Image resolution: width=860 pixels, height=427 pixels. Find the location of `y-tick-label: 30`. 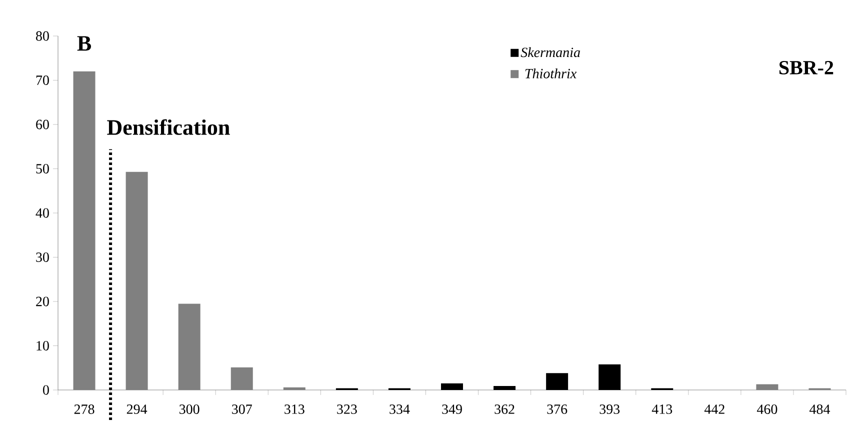

y-tick-label: 30 is located at coordinates (42, 257).